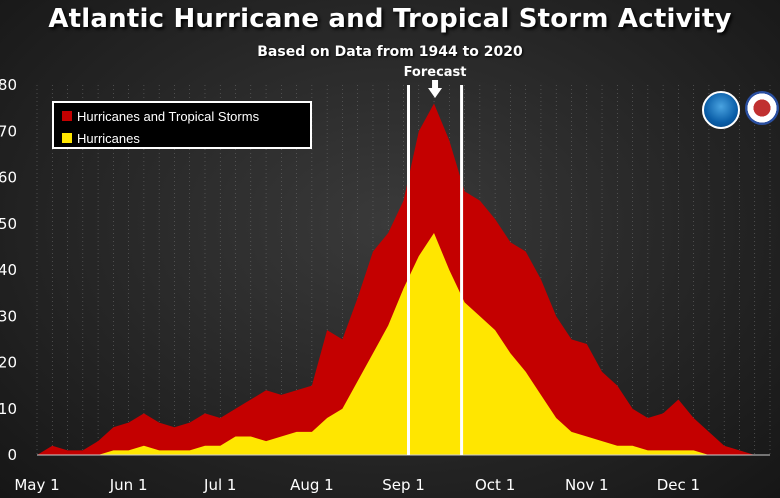 This screenshot has width=780, height=498. I want to click on y-tick-label: 10, so click(8, 409).